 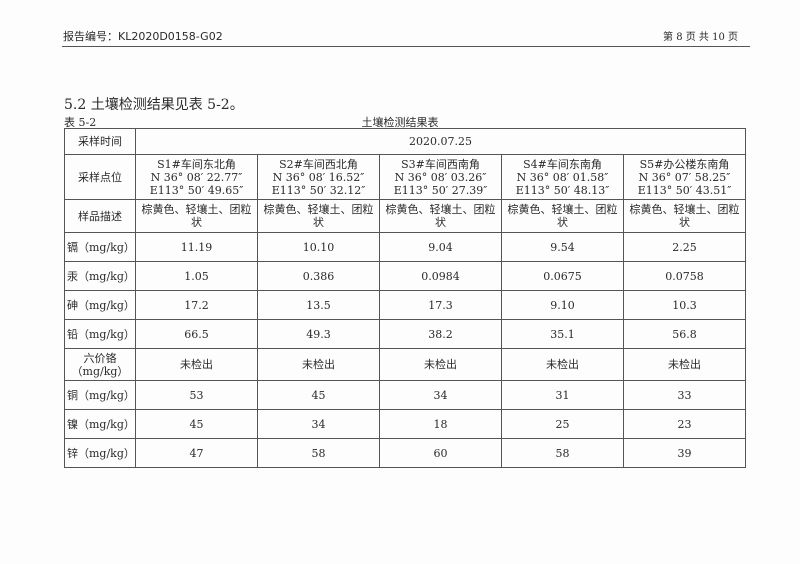 I want to click on table-row: 镉（mg/kg） 11.19 10.10 9.04 9.54 2.25, so click(x=405, y=247).